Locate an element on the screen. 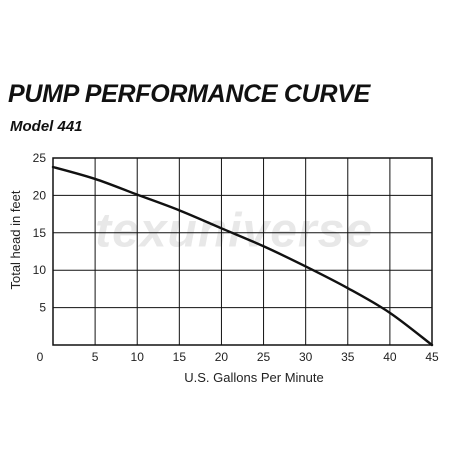  x-tick-label: 15 is located at coordinates (180, 357).